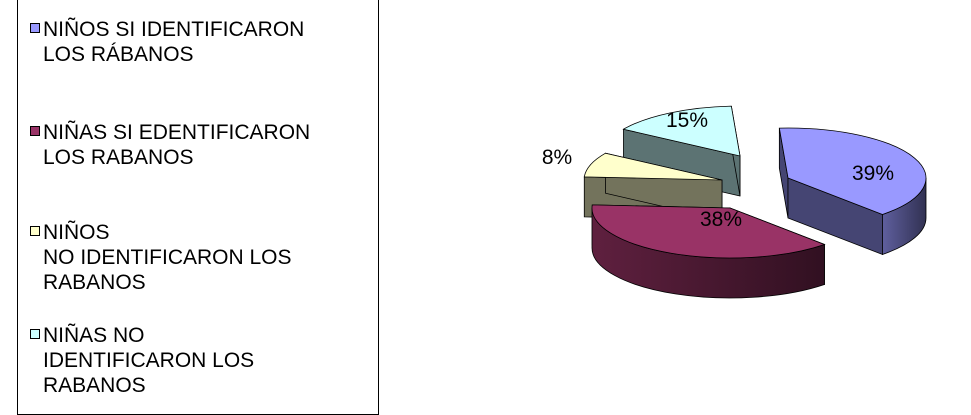 Image resolution: width=971 pixels, height=415 pixels. Describe the element at coordinates (873, 173) in the screenshot. I see `data-label: 39%` at that location.